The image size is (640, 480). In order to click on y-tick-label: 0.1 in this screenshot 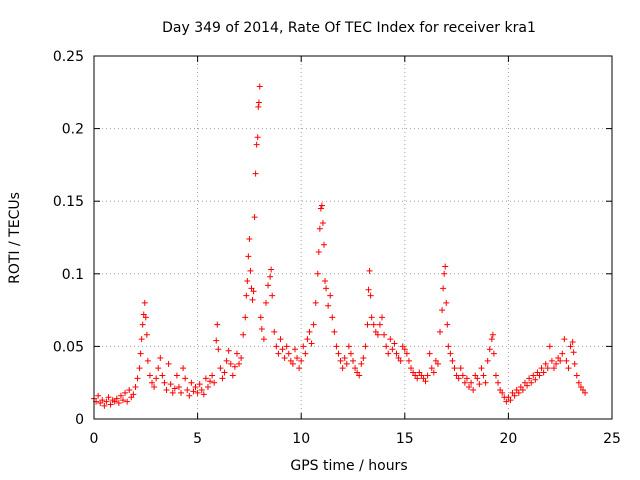, I will do `click(73, 275)`.